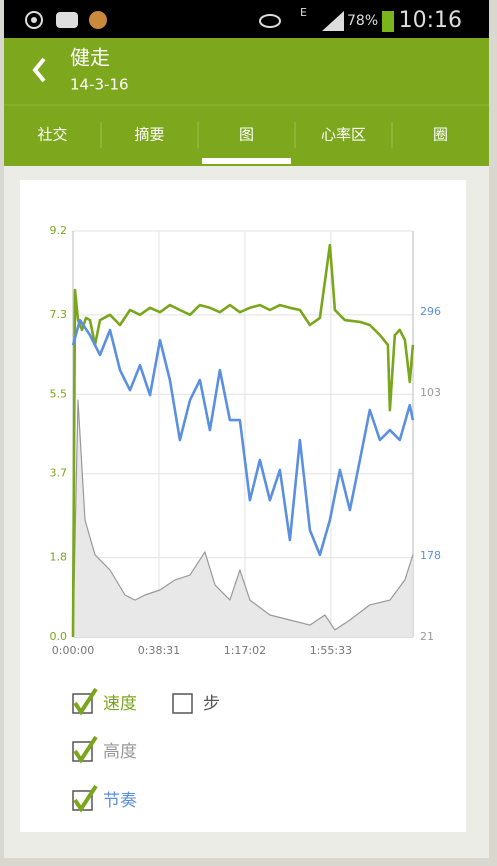 This screenshot has width=497, height=866. What do you see at coordinates (120, 752) in the screenshot?
I see `legend-label: 高度` at bounding box center [120, 752].